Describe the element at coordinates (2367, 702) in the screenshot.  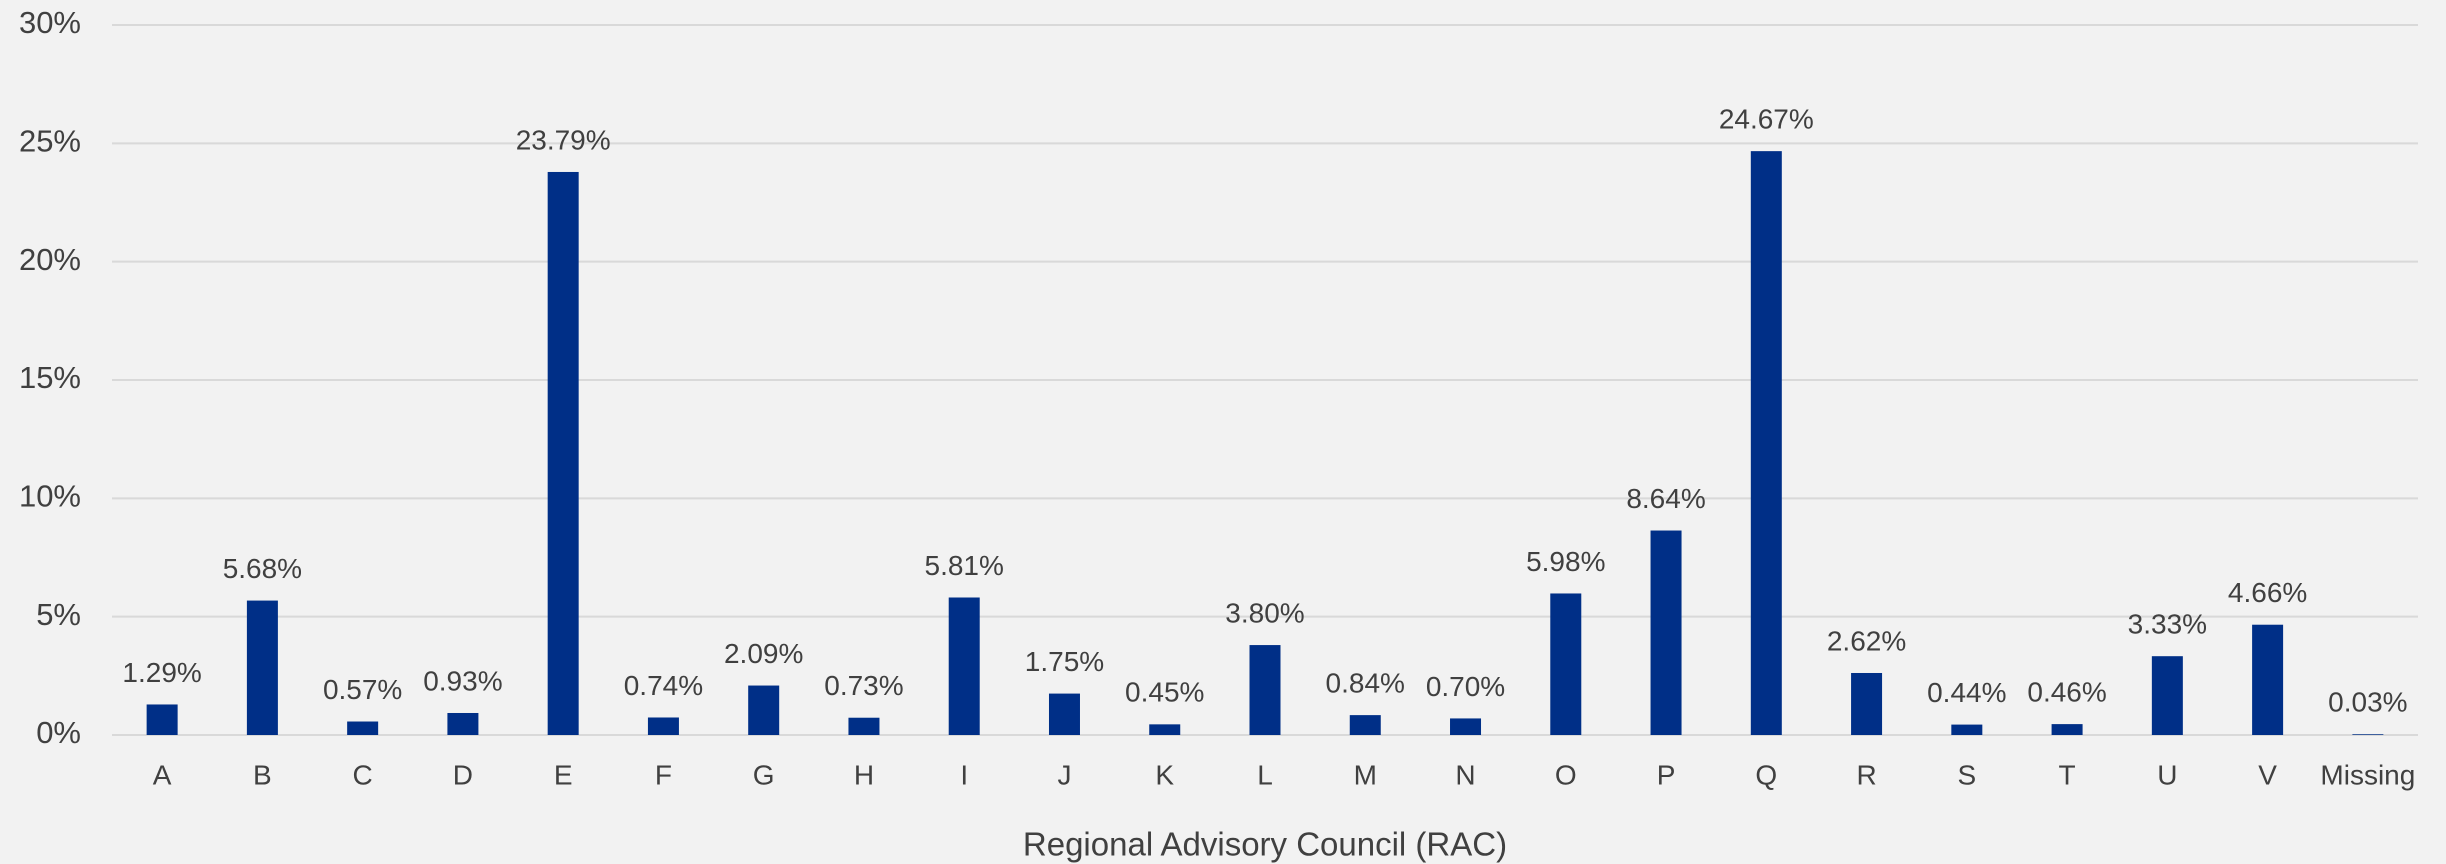
I see `data-label: 0.03%` at that location.